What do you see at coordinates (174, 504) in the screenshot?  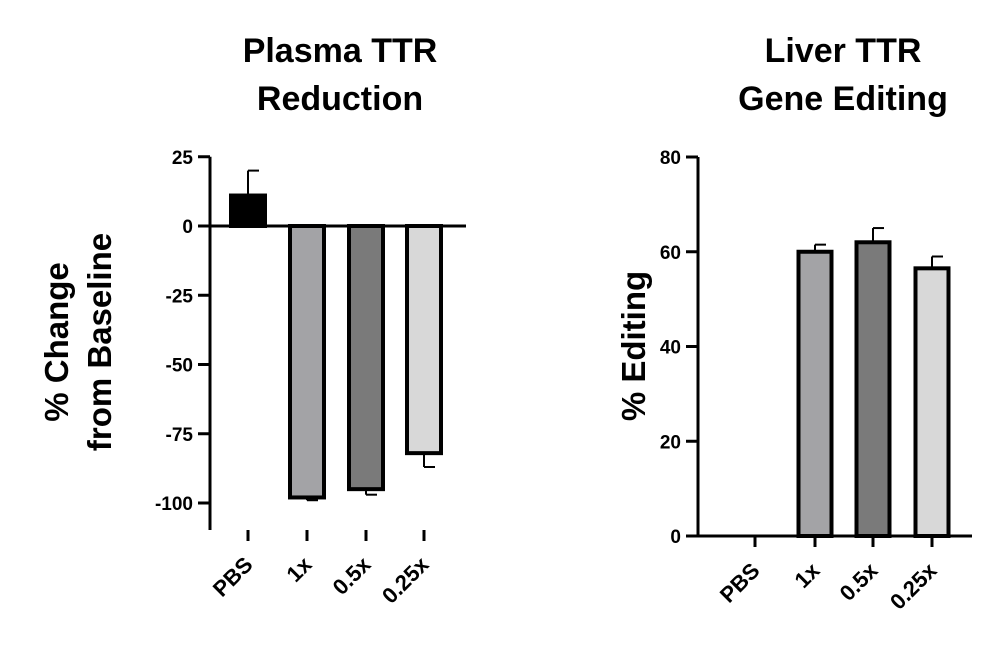 I see `y-tick-label: -100` at bounding box center [174, 504].